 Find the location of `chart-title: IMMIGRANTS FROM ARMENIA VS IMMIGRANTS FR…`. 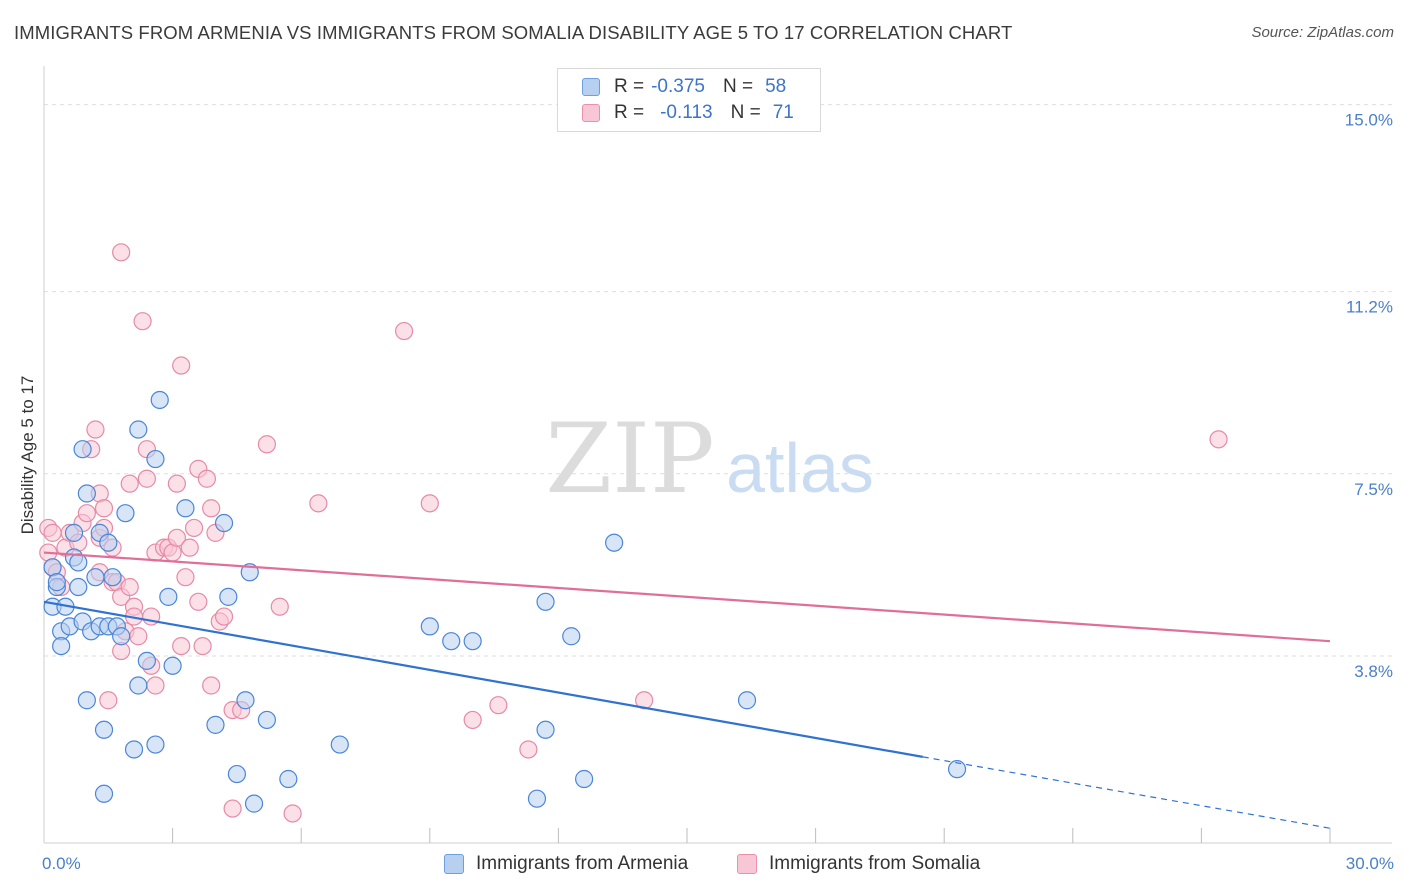

chart-title: IMMIGRANTS FROM ARMENIA VS IMMIGRANTS FR… is located at coordinates (513, 32).